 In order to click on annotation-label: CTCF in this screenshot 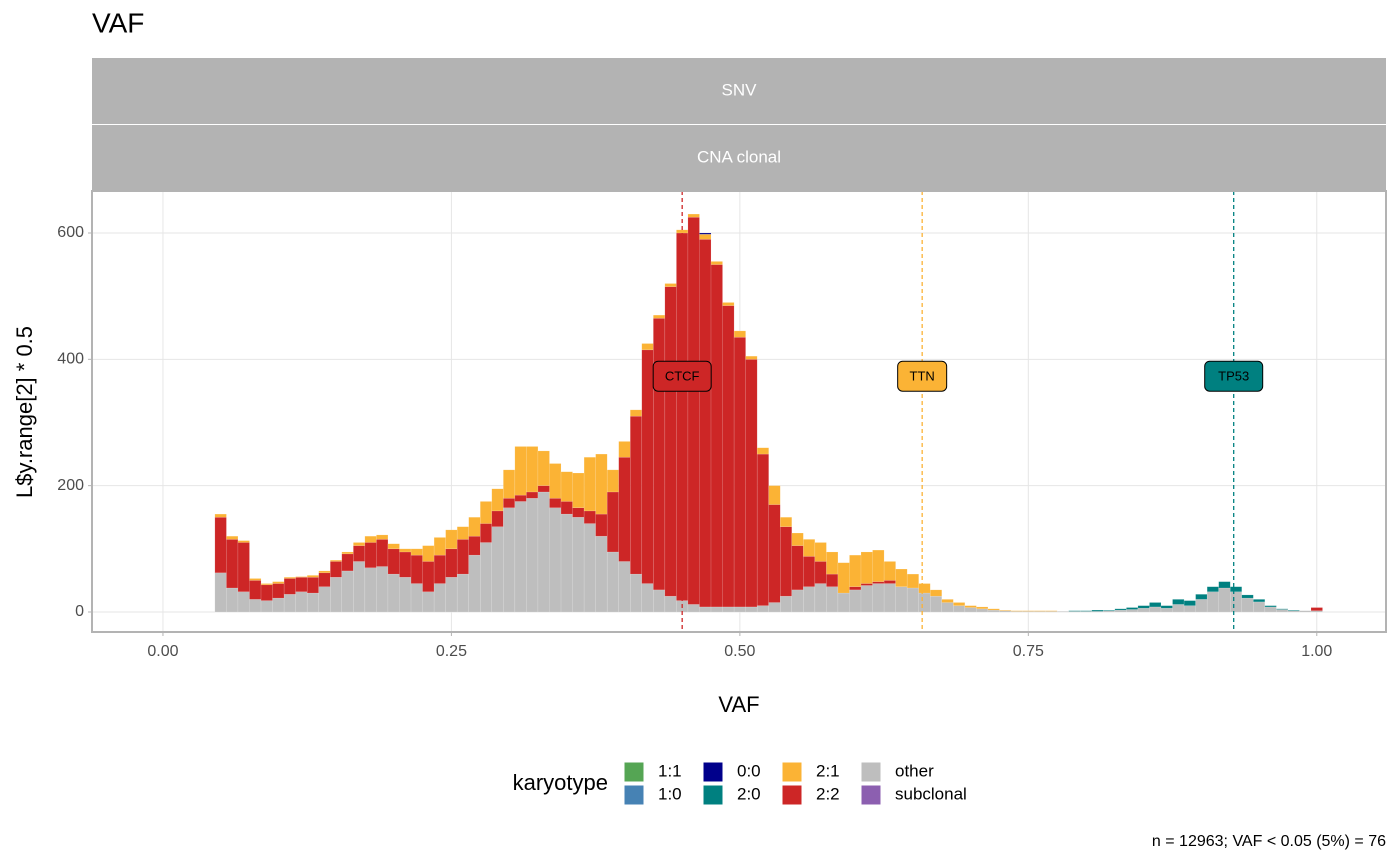, I will do `click(682, 376)`.